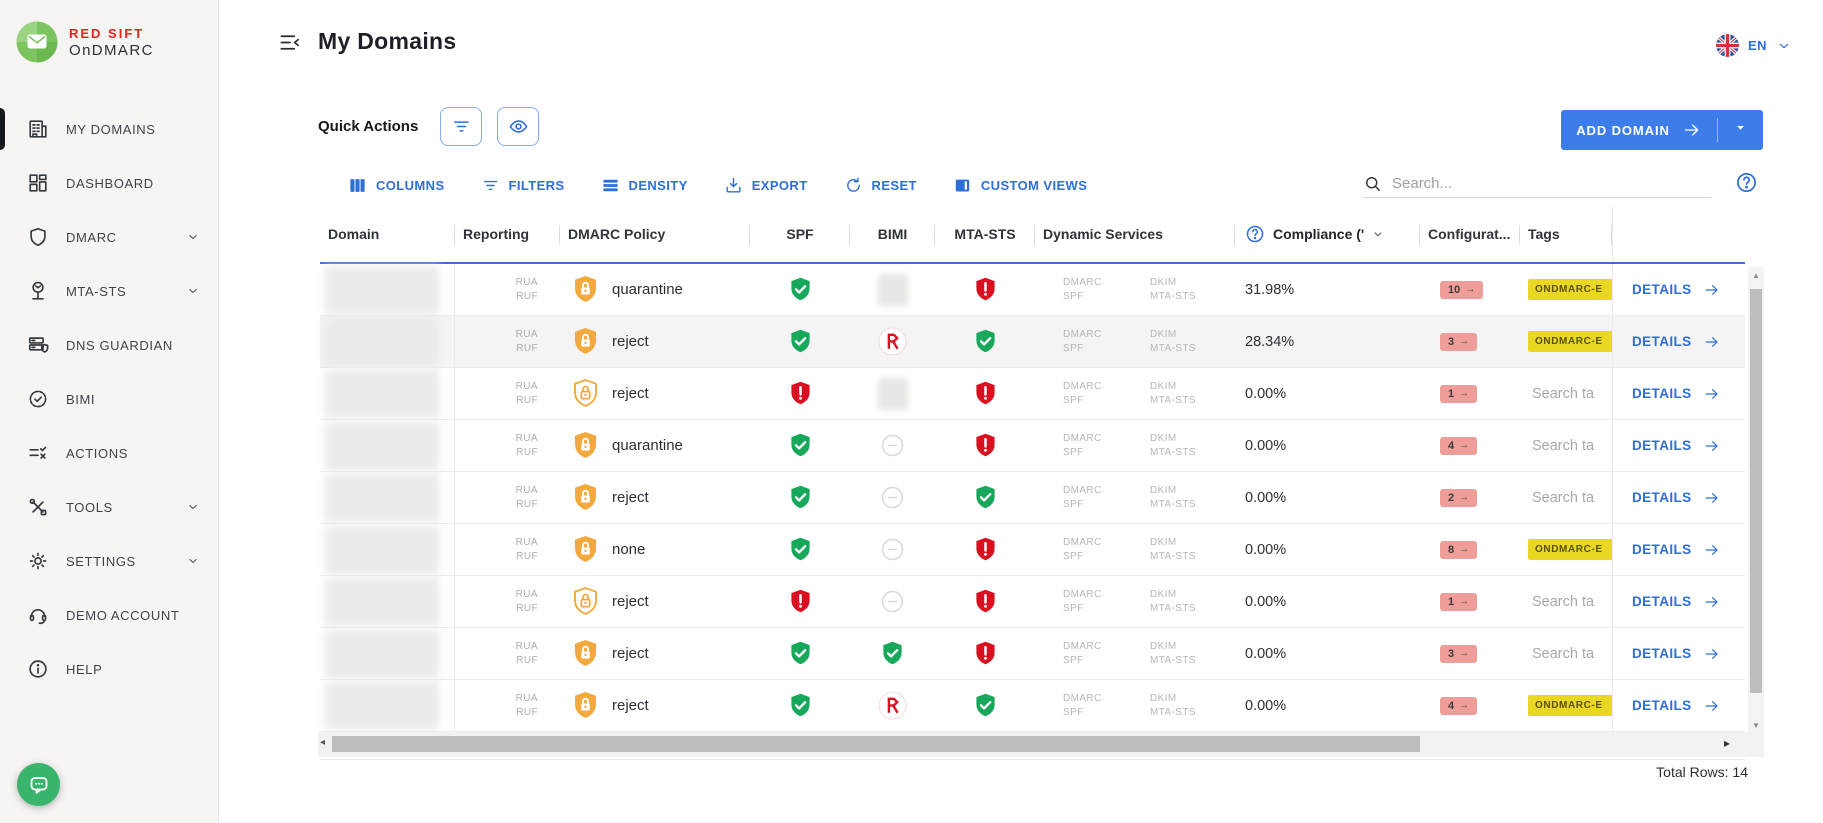 Image resolution: width=1823 pixels, height=823 pixels. I want to click on dmarc-policy-cell: reject, so click(655, 653).